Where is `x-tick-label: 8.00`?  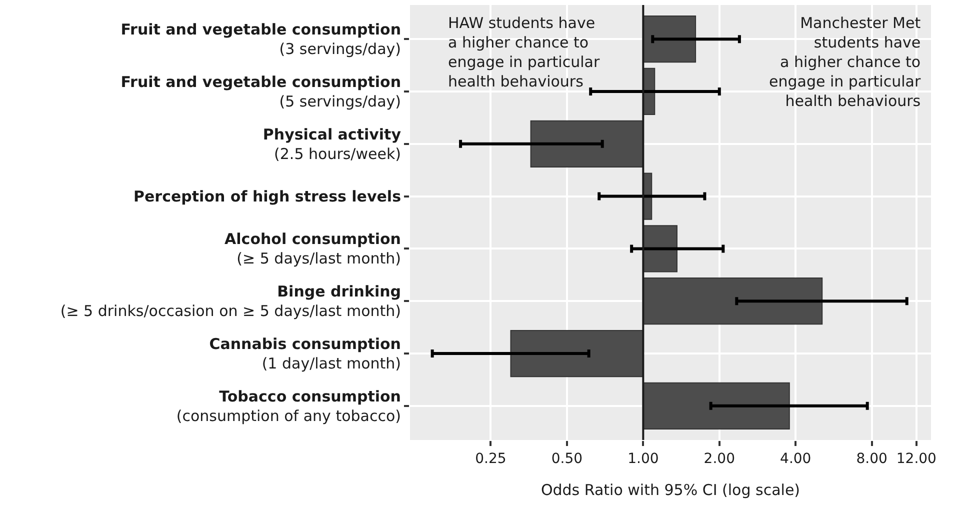
x-tick-label: 8.00 is located at coordinates (872, 458).